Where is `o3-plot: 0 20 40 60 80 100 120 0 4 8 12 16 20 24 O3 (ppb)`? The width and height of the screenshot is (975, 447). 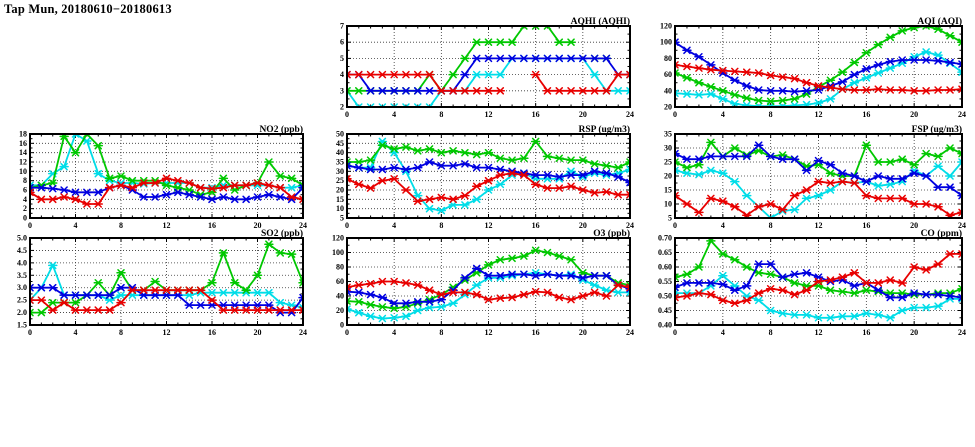 o3-plot: 0 20 40 60 80 100 120 0 4 8 12 16 20 24 O3 (ppb) is located at coordinates (483, 282).